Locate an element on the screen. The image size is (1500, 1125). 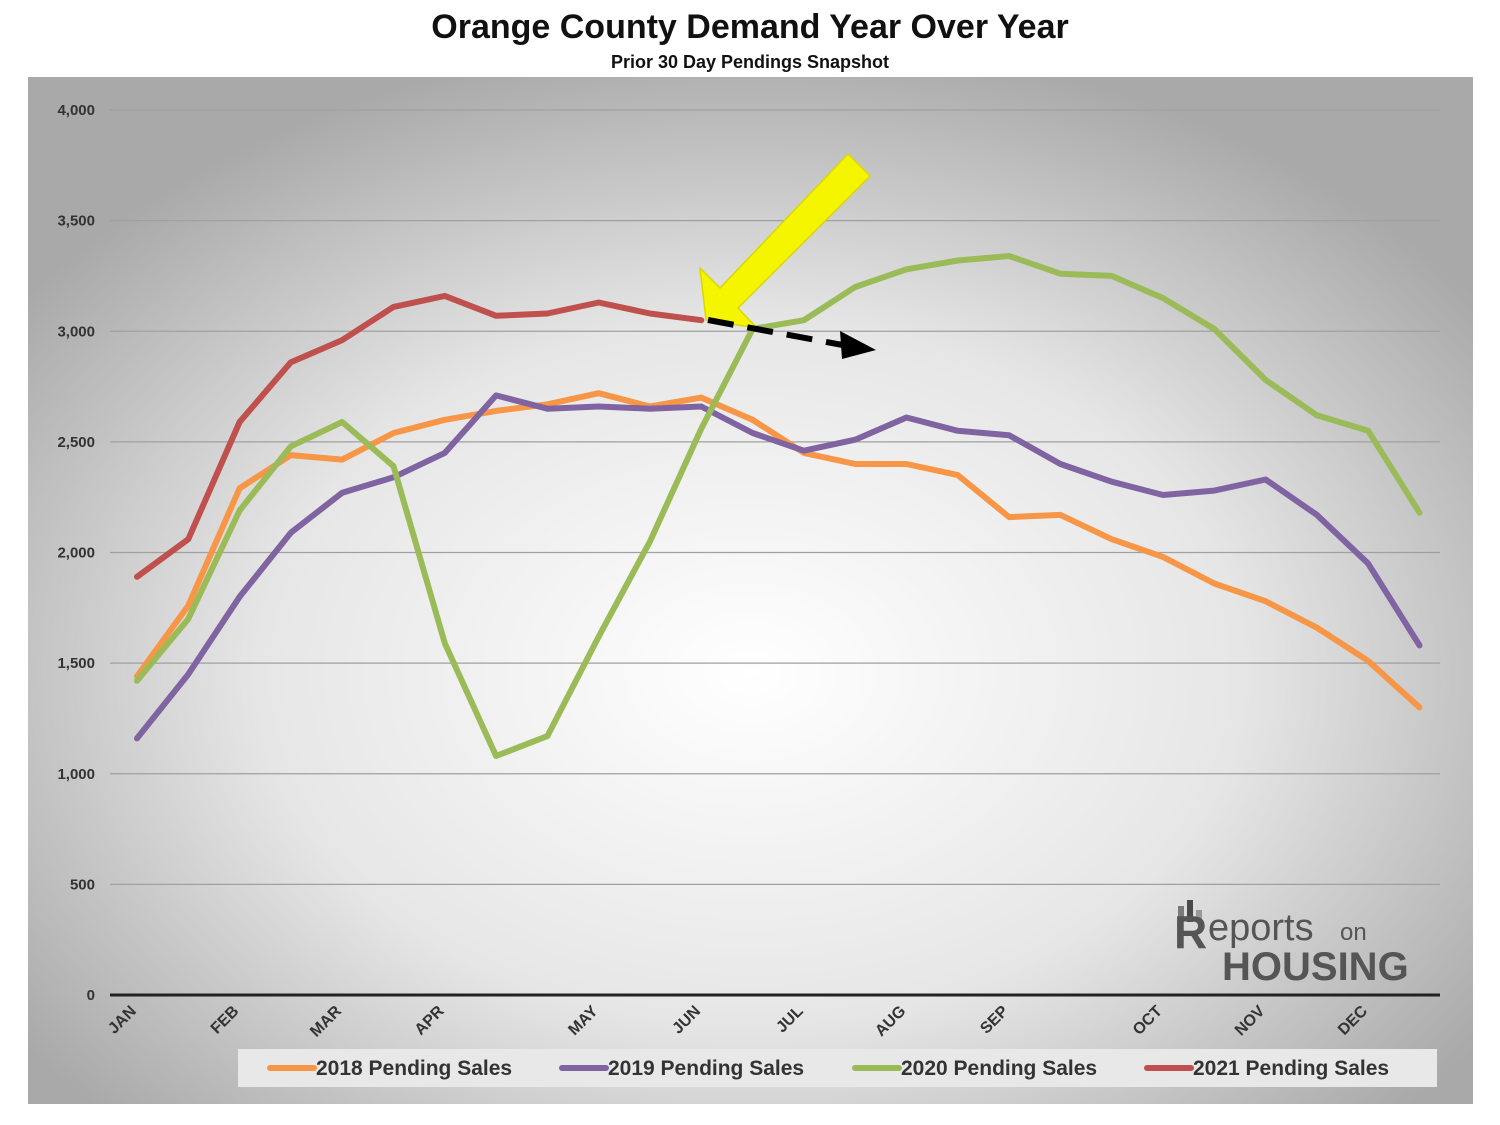
chart-title: Orange County Demand Year Over Year is located at coordinates (750, 27).